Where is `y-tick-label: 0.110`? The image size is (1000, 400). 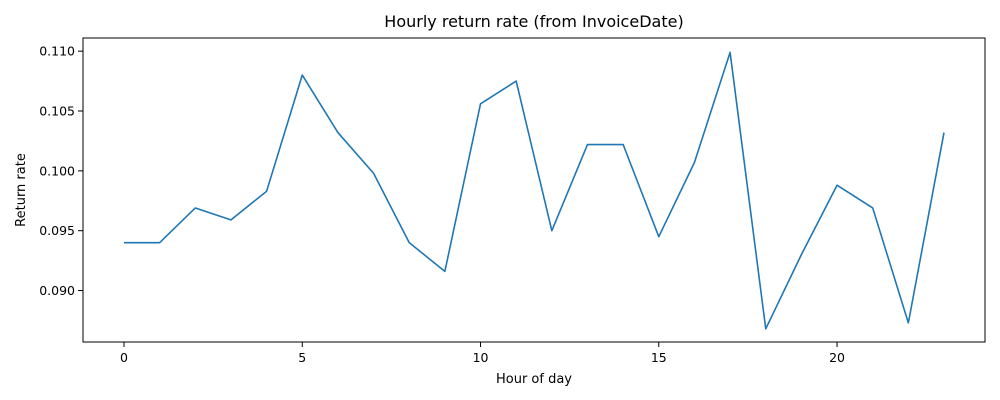
y-tick-label: 0.110 is located at coordinates (57, 51).